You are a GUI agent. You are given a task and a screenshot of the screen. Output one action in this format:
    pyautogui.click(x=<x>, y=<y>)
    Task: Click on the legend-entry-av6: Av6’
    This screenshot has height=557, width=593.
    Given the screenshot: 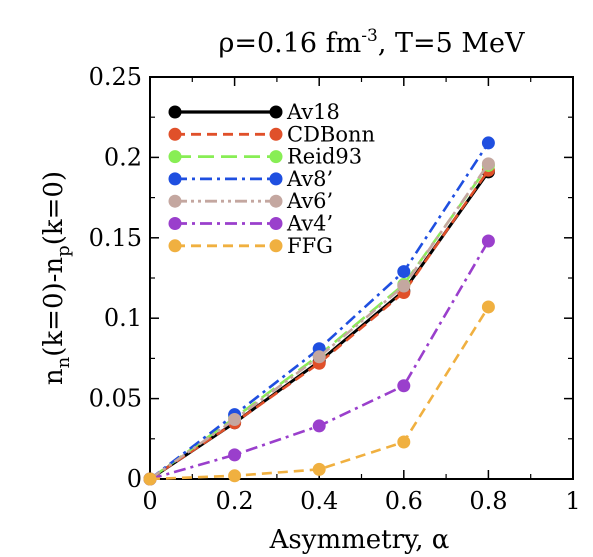 What is the action you would take?
    pyautogui.click(x=250, y=201)
    